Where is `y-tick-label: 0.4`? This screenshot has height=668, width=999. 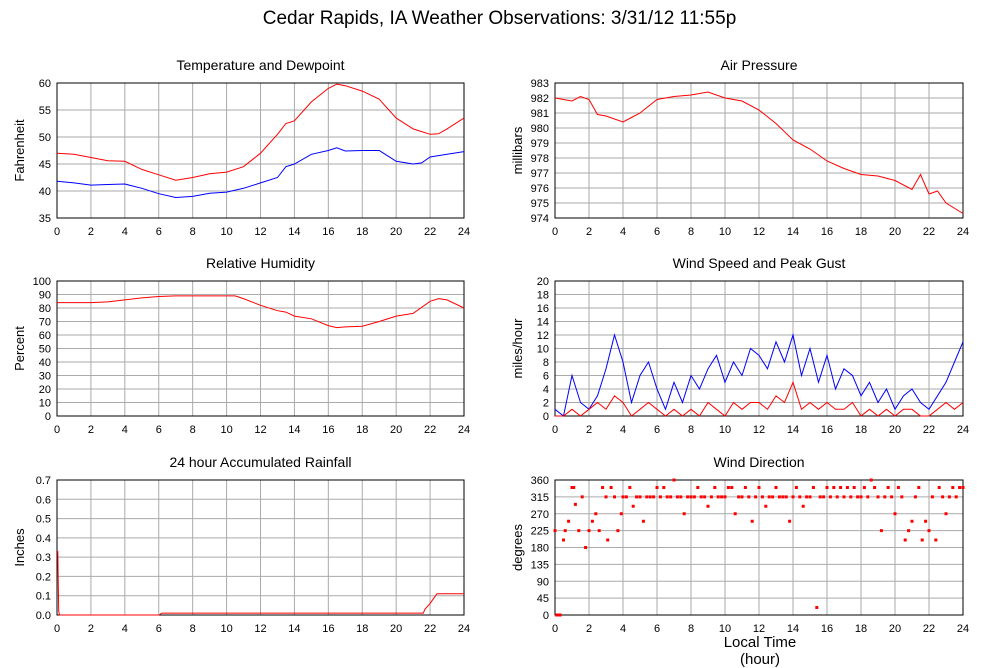
y-tick-label: 0.4 is located at coordinates (43, 539).